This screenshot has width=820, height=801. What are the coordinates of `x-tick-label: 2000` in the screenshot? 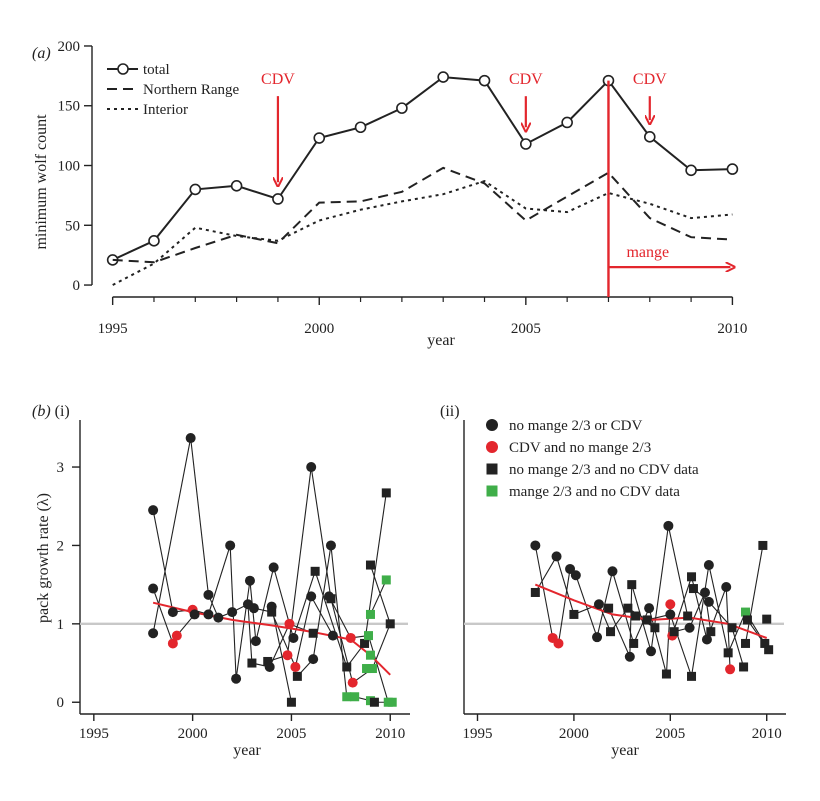 It's located at (193, 734).